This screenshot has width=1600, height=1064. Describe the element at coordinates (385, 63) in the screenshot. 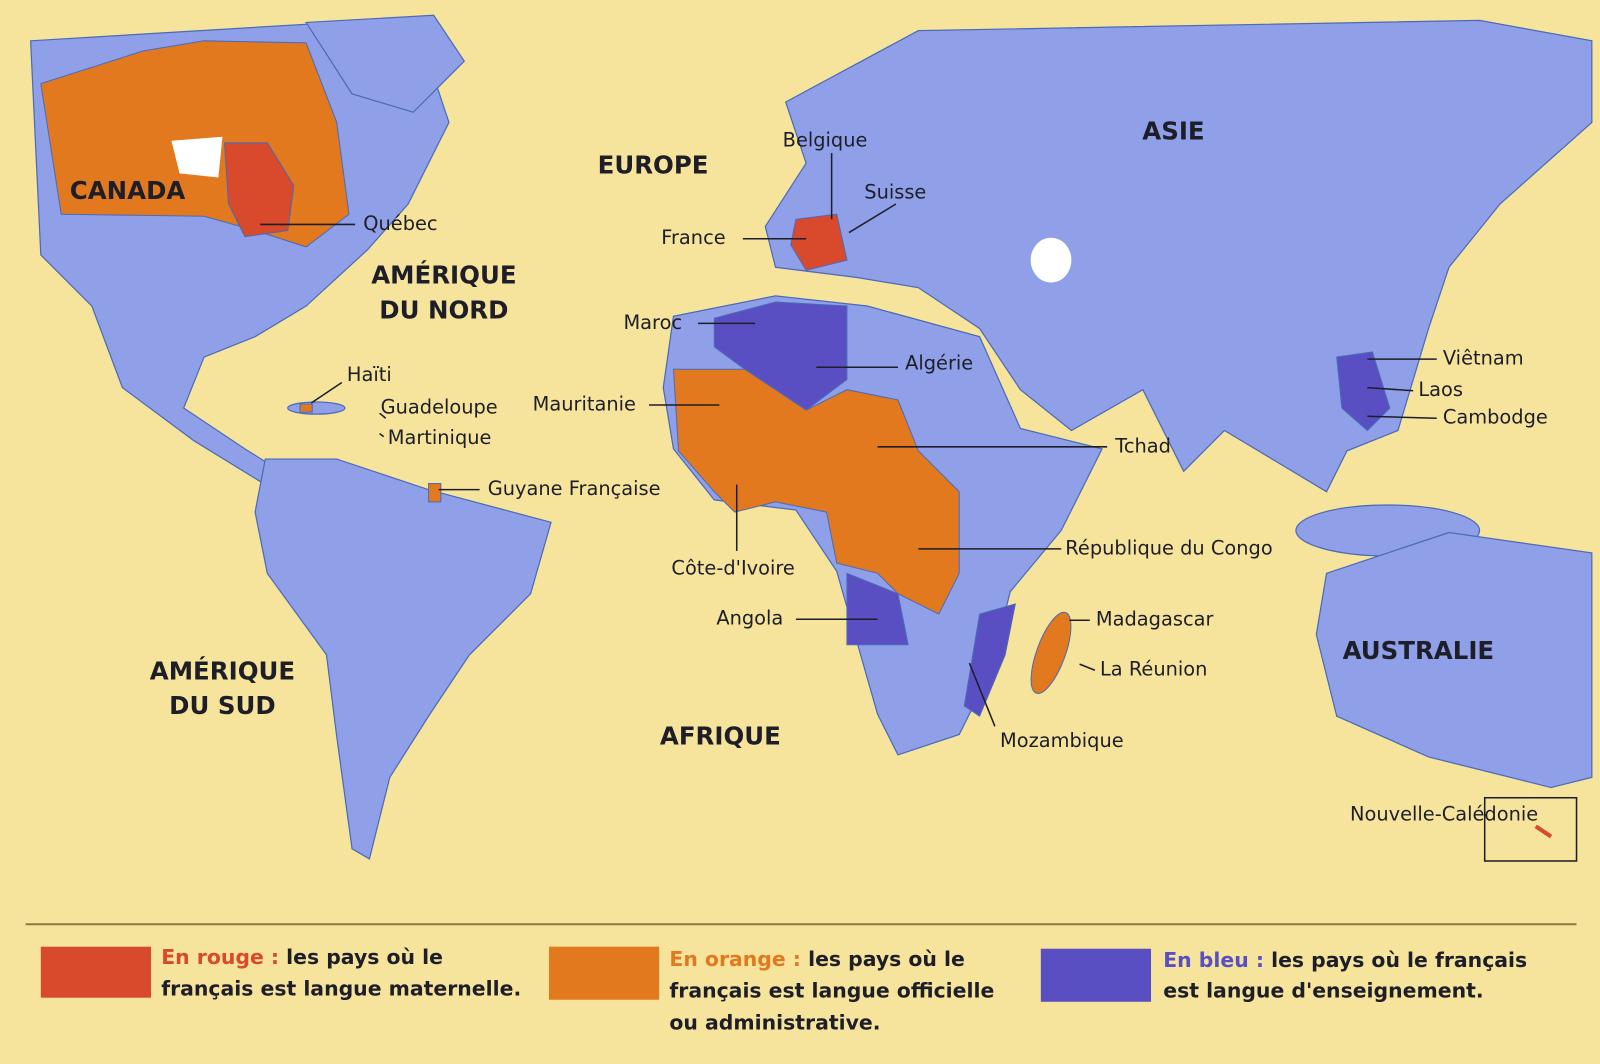

I see `greenland` at that location.